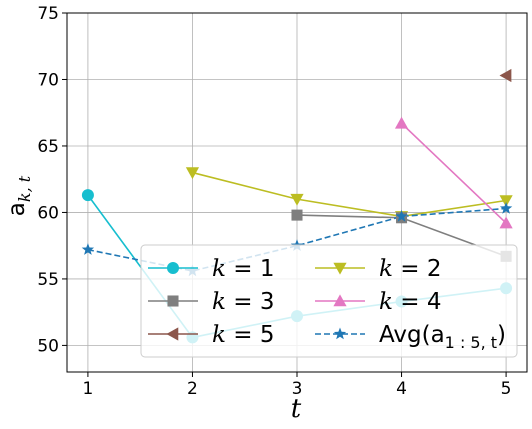 This screenshot has width=532, height=429. I want to click on y-tick-label: 60, so click(48, 213).